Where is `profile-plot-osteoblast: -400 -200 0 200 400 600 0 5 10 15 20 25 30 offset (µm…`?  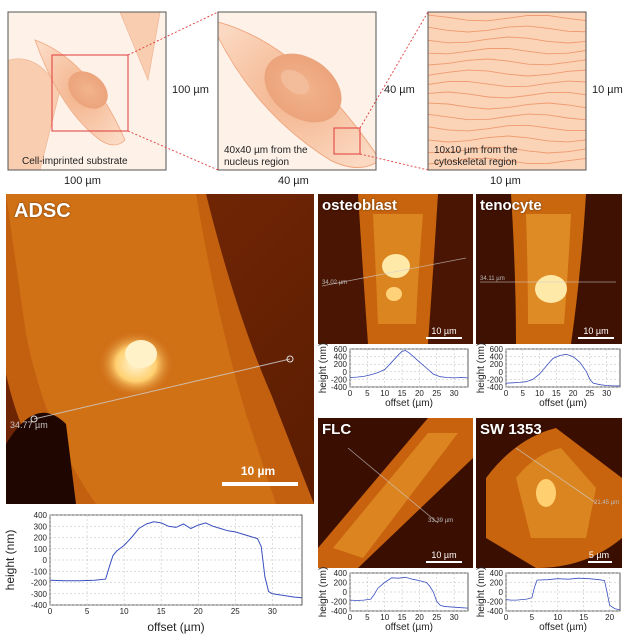
profile-plot-osteoblast: -400 -200 0 200 400 600 0 5 10 15 20 25 30 offset (µm… is located at coordinates (395, 379).